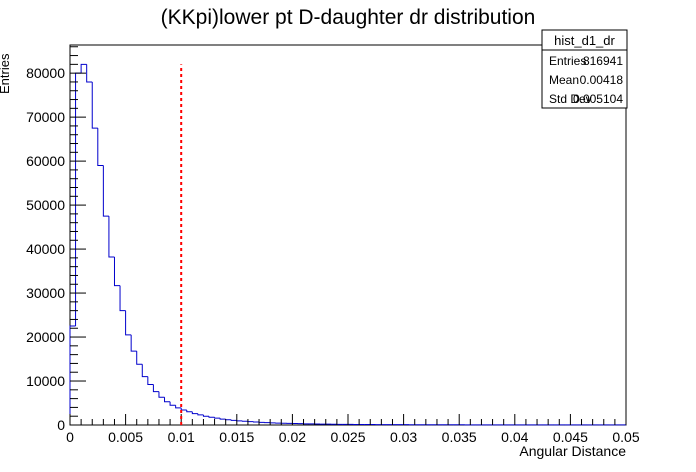 The height and width of the screenshot is (472, 696). I want to click on x-tick-label: 0.015, so click(236, 437).